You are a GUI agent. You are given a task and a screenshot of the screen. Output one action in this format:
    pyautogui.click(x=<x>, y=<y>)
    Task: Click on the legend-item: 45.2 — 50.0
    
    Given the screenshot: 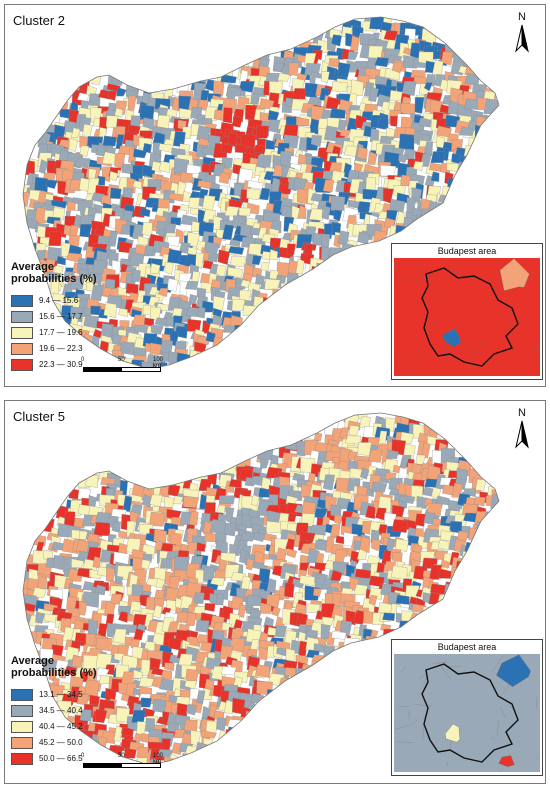 What is the action you would take?
    pyautogui.click(x=56, y=742)
    